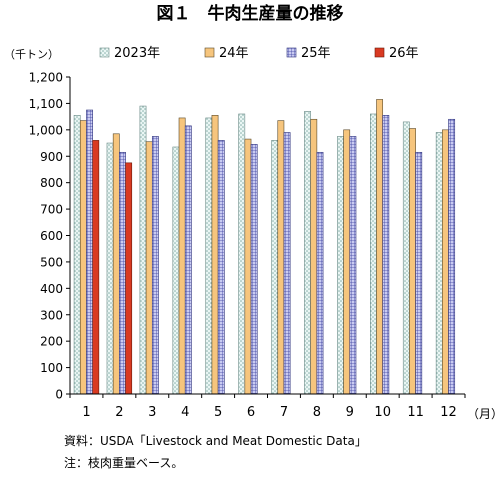 The width and height of the screenshot is (500, 477). What do you see at coordinates (250, 13) in the screenshot?
I see `chart-title: 図１ 牛肉生産量の推移` at bounding box center [250, 13].